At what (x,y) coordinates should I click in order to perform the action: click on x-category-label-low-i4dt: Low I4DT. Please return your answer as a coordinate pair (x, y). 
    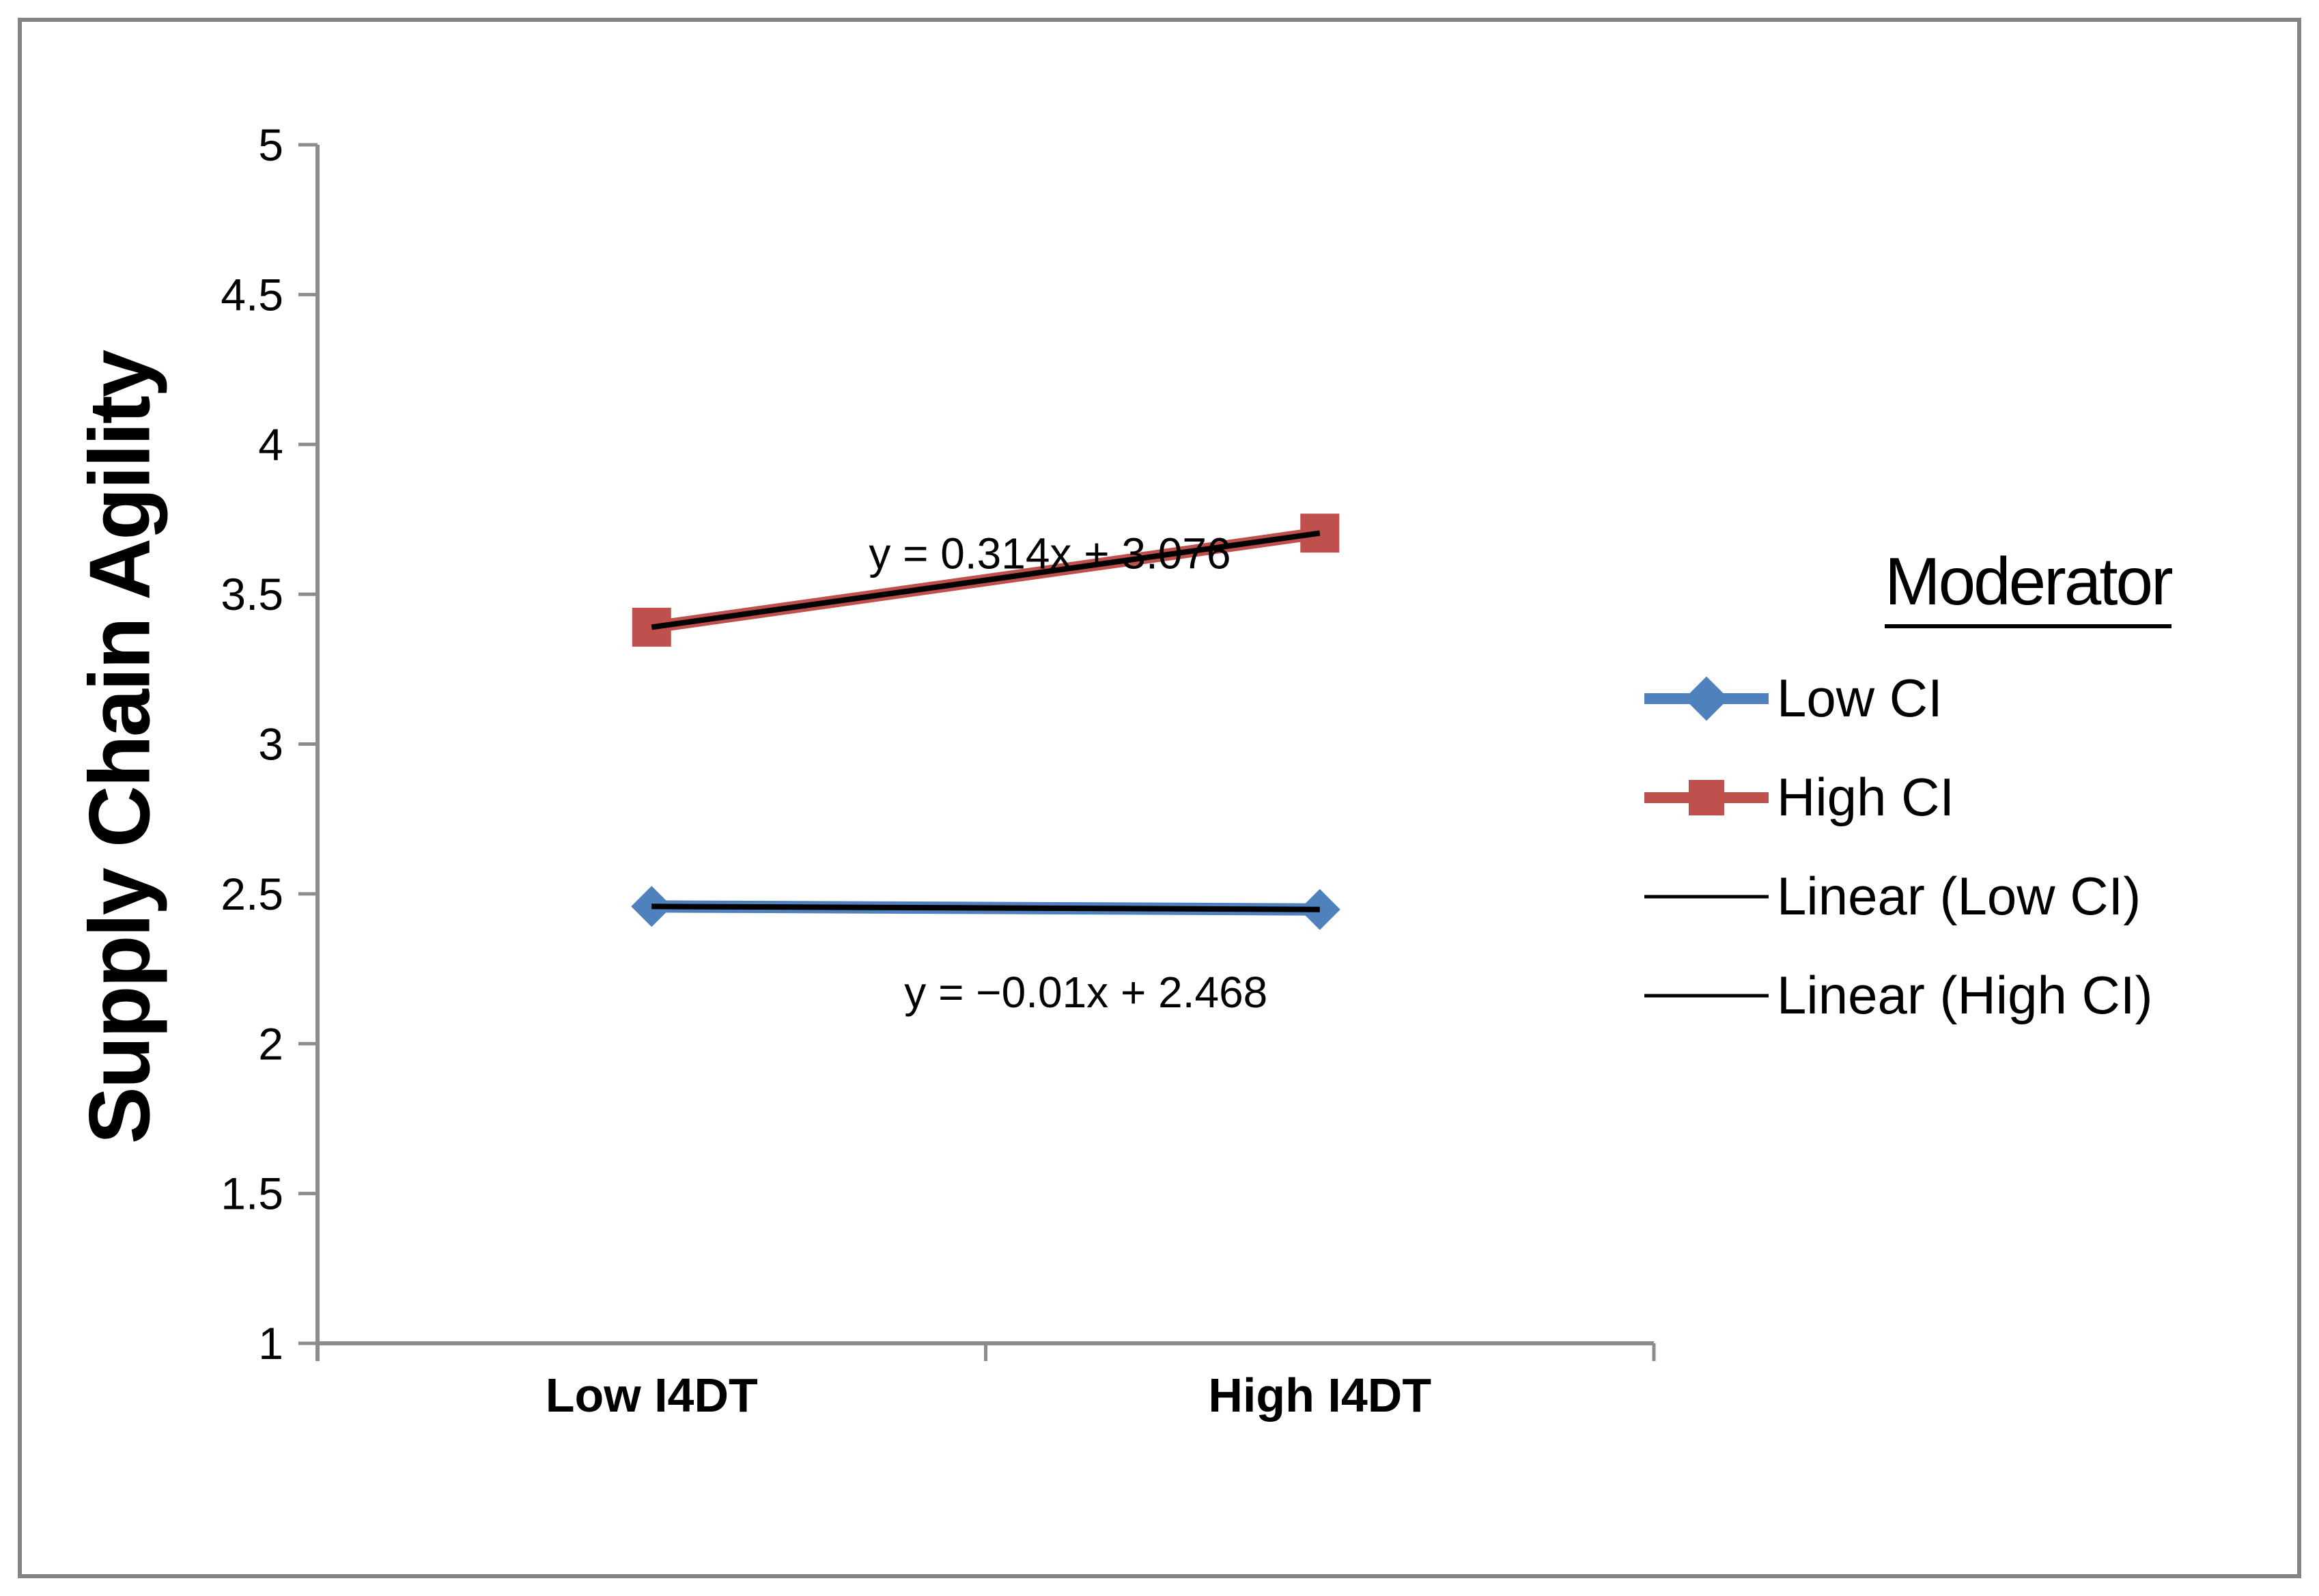
    Looking at the image, I should click on (652, 1395).